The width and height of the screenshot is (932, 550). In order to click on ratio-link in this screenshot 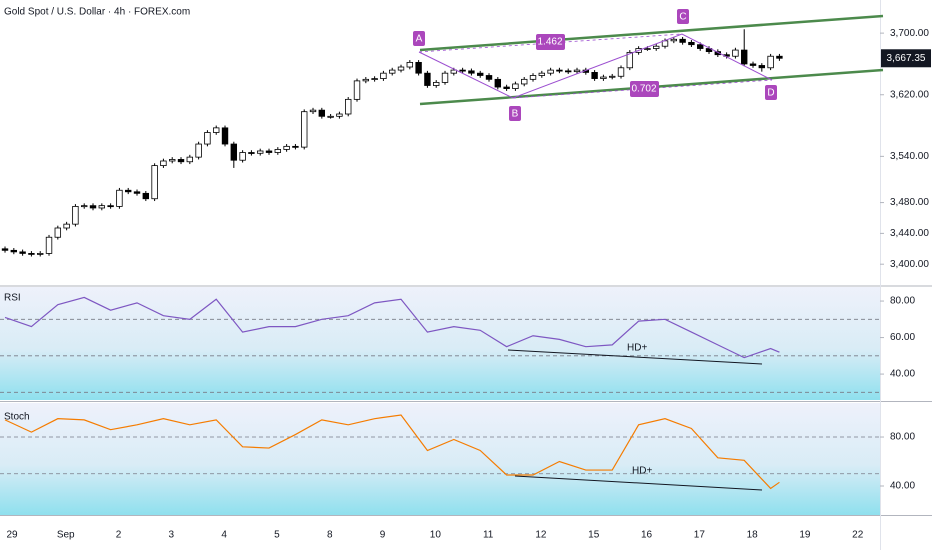, I will do `click(642, 89)`.